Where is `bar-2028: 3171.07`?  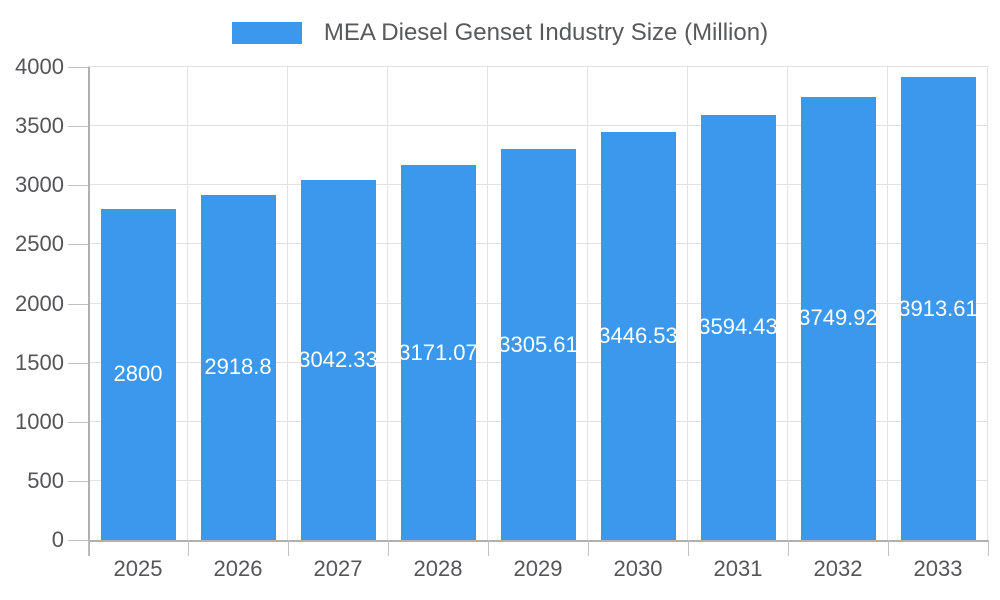 bar-2028: 3171.07 is located at coordinates (438, 352).